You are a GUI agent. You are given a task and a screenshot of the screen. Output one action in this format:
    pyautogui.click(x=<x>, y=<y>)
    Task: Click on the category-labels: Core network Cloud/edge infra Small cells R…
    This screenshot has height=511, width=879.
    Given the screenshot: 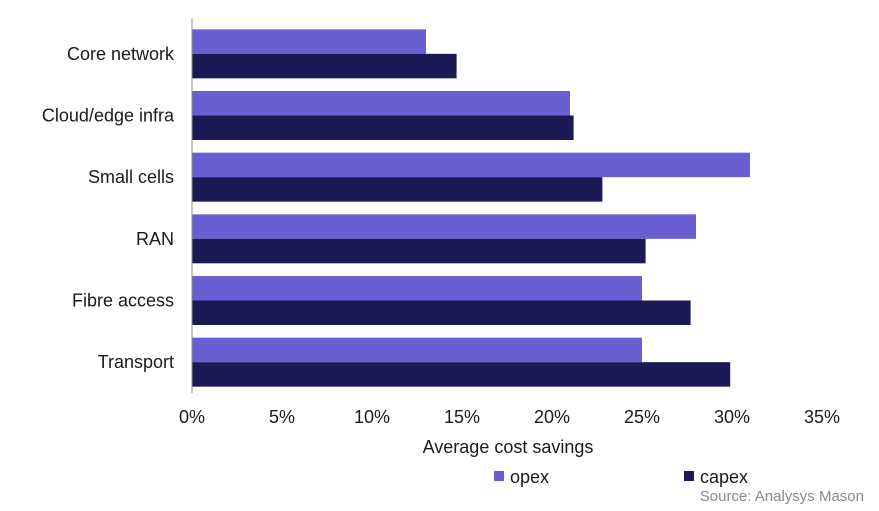 What is the action you would take?
    pyautogui.click(x=108, y=208)
    